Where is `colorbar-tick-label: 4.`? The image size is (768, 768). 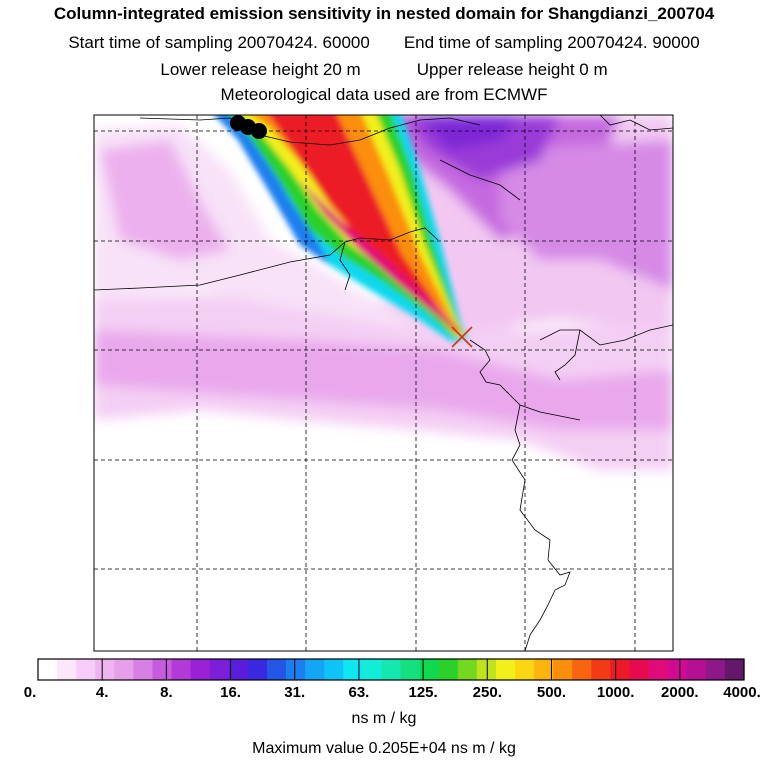 colorbar-tick-label: 4. is located at coordinates (102, 692).